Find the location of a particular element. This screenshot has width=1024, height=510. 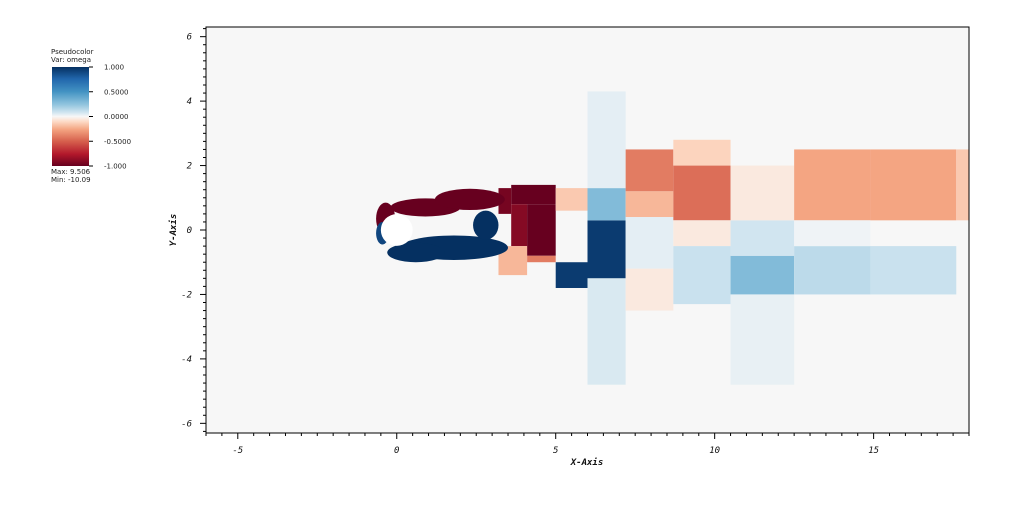

x-tick-label: 15 is located at coordinates (873, 451).